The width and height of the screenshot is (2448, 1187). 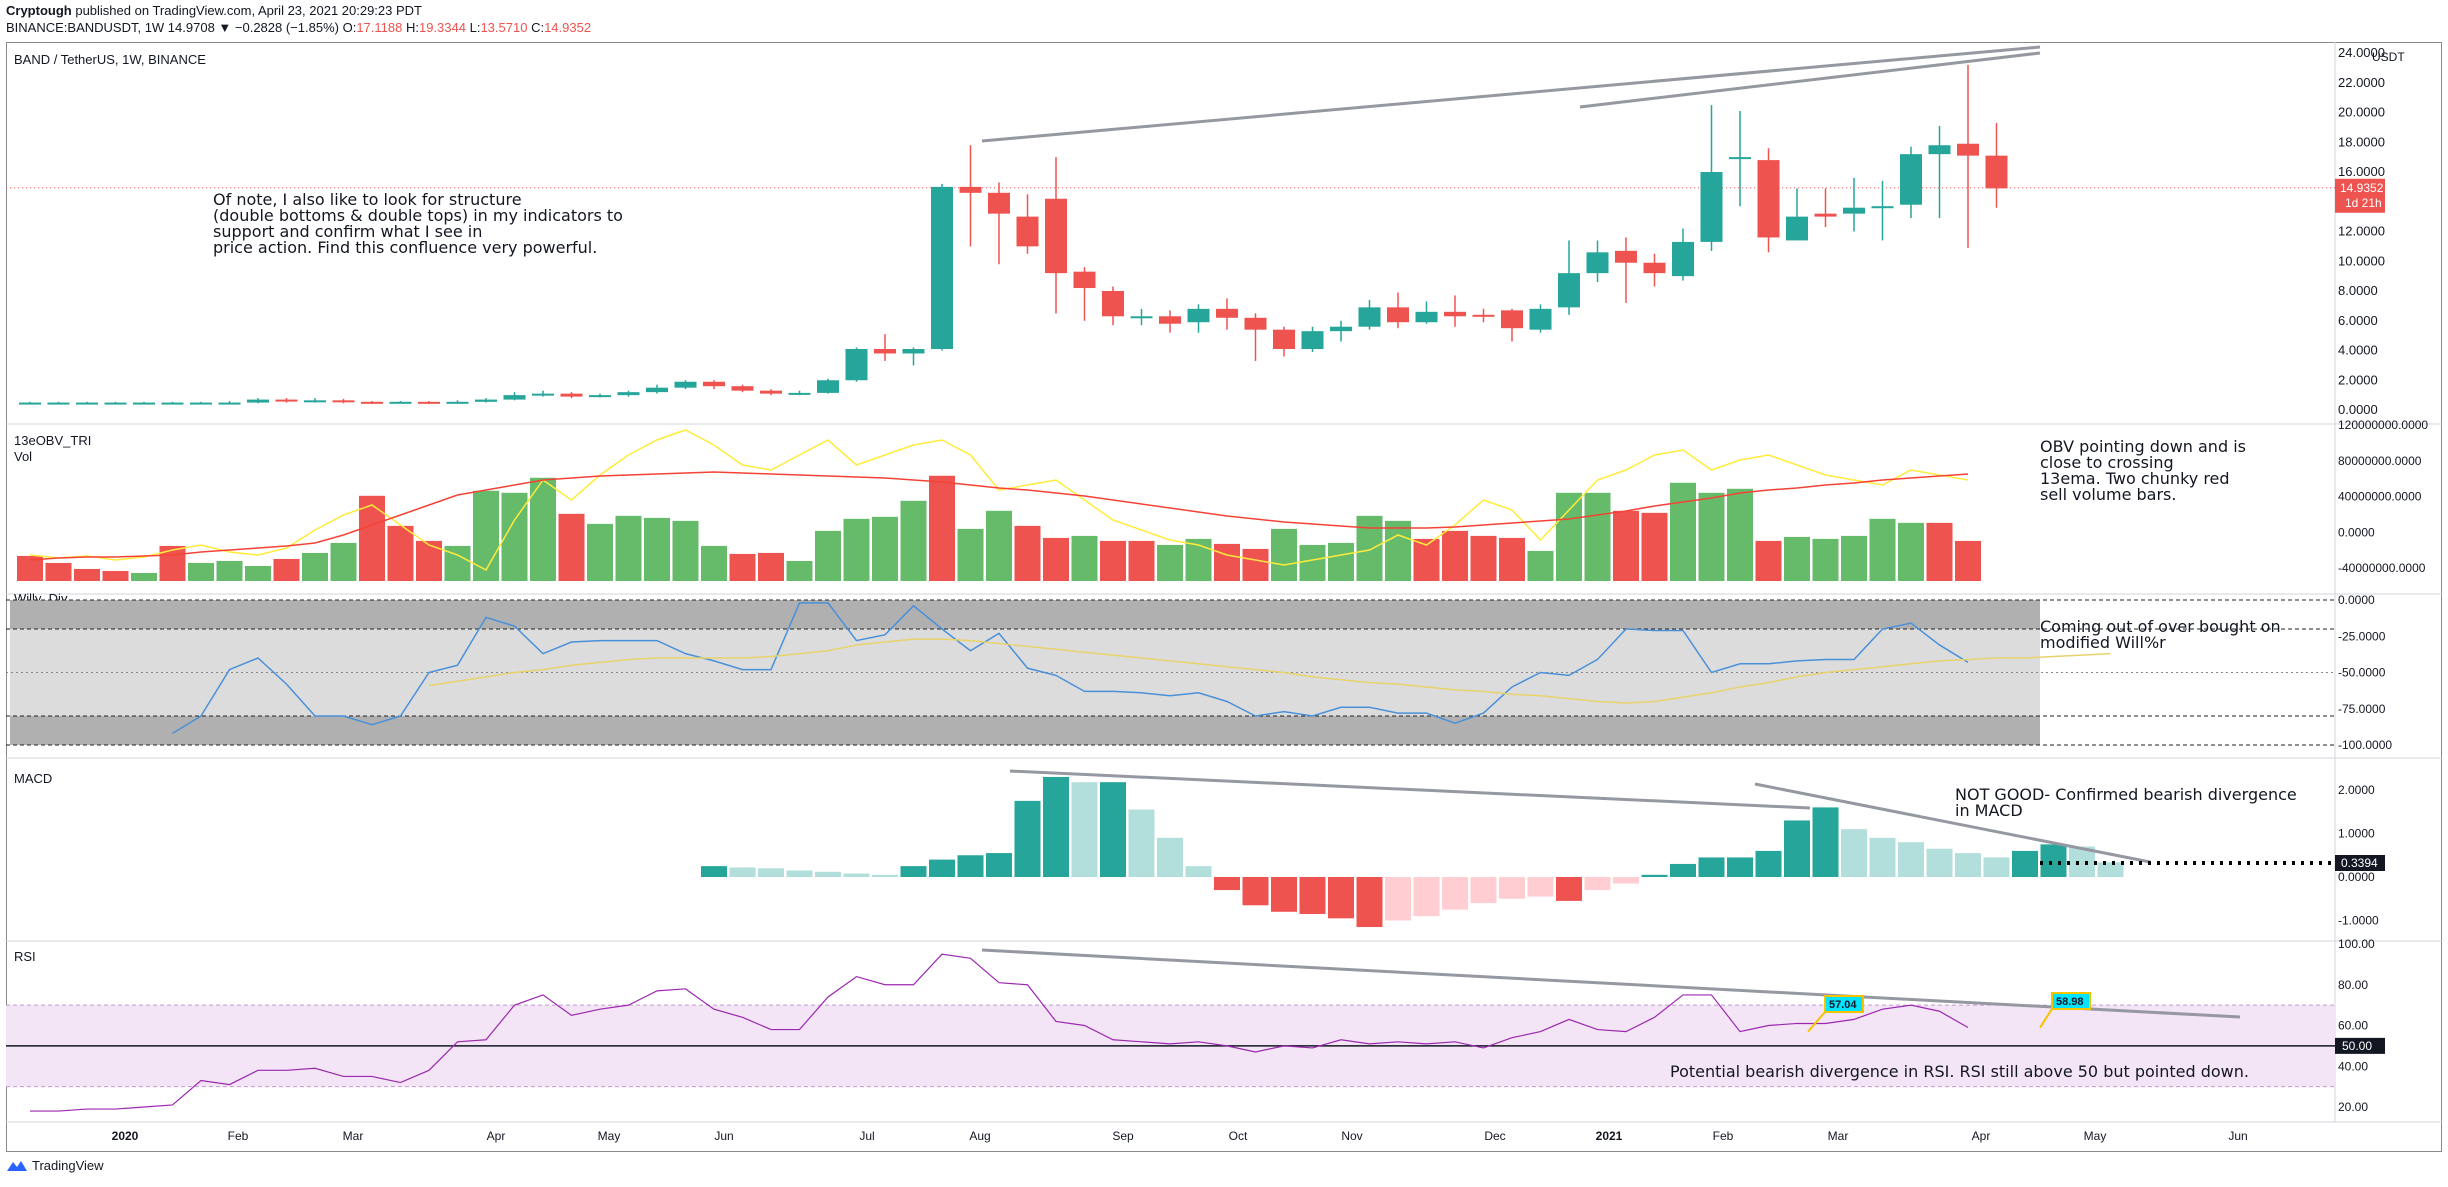 What do you see at coordinates (1123, 1136) in the screenshot?
I see `time-tick-label: Sep` at bounding box center [1123, 1136].